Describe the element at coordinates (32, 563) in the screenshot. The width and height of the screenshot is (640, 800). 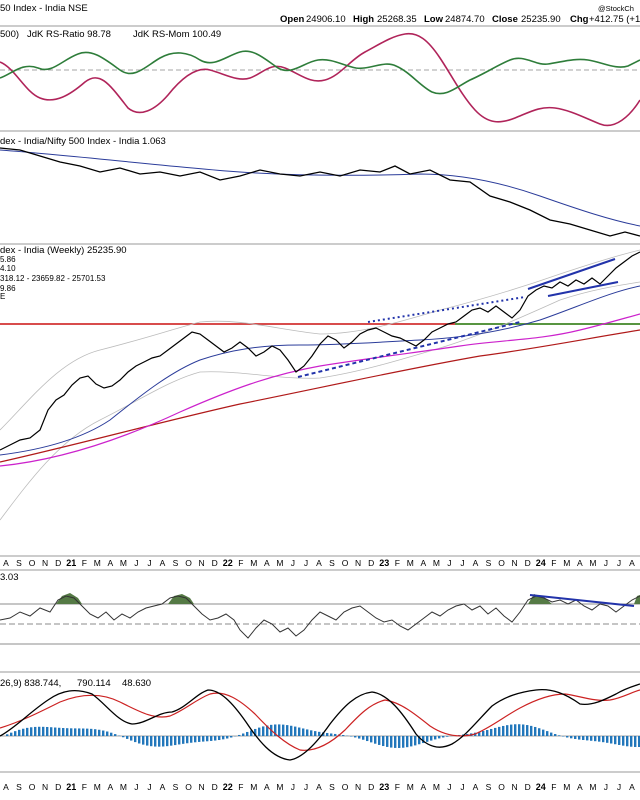
I see `x-axis-top-tick-label: O` at that location.